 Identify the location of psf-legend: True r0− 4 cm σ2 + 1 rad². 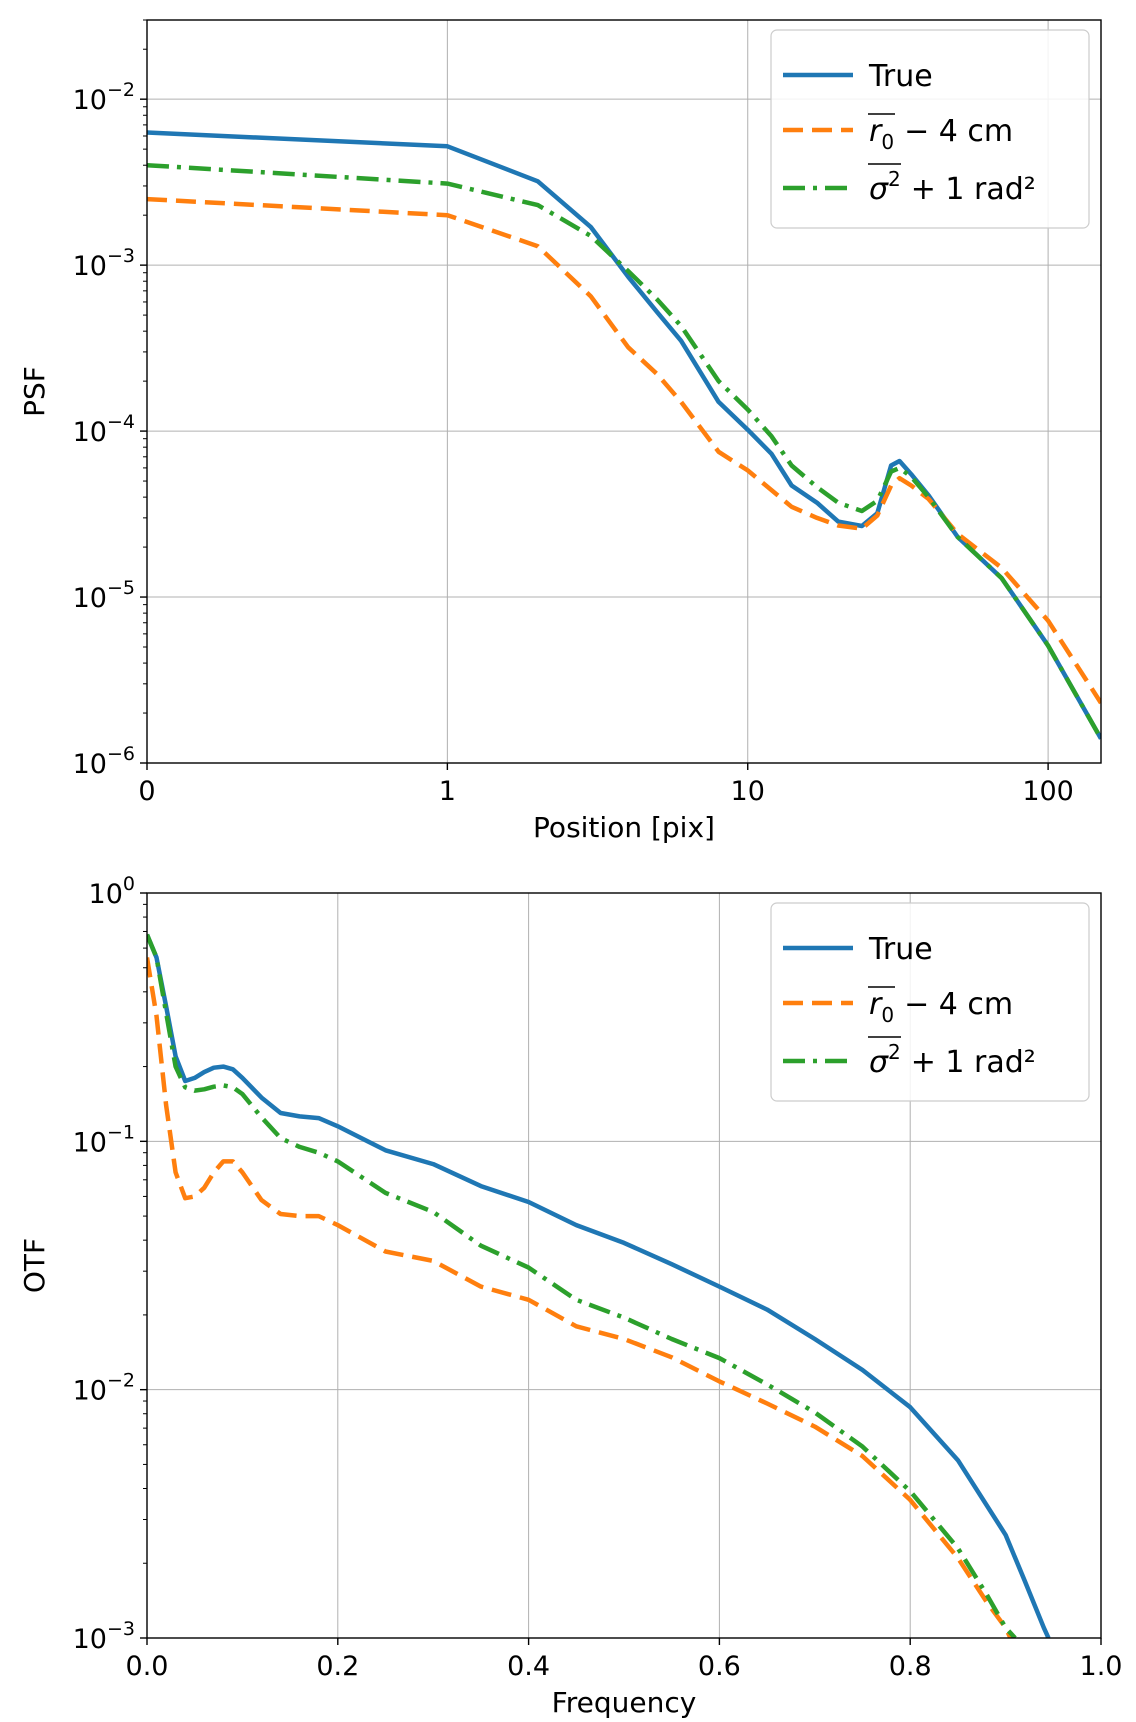
(930, 129).